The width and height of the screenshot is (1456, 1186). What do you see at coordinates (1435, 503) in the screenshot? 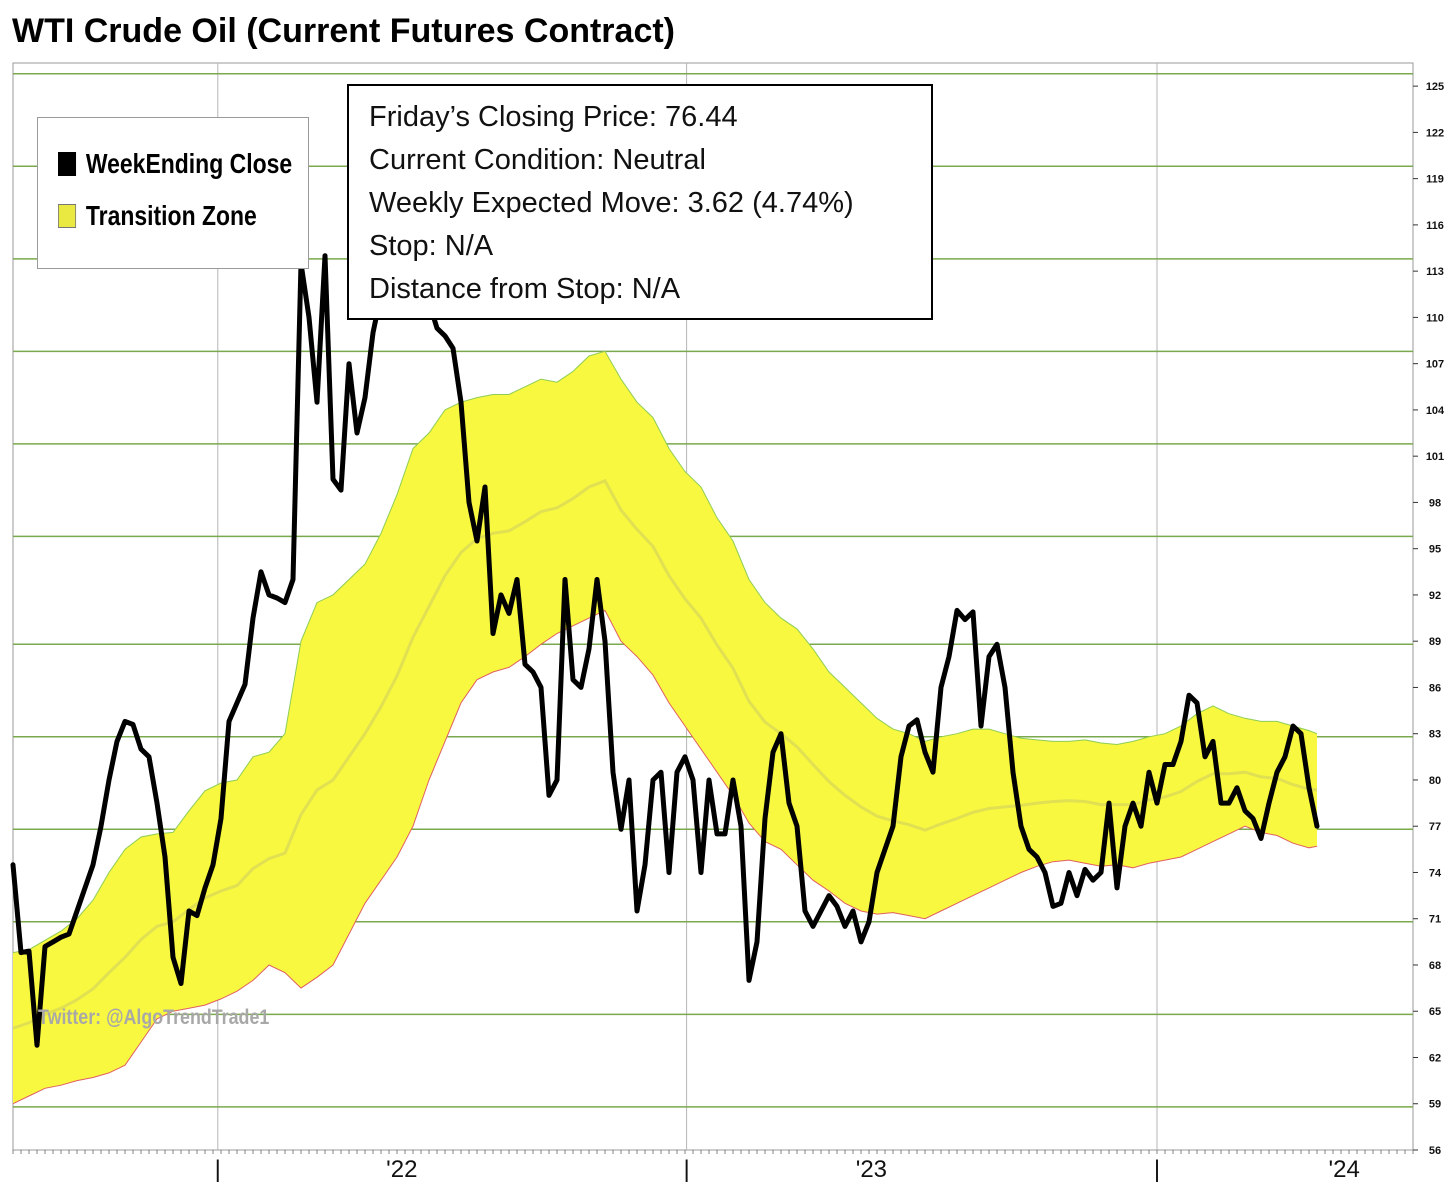
I see `y-tick-label: 98` at bounding box center [1435, 503].